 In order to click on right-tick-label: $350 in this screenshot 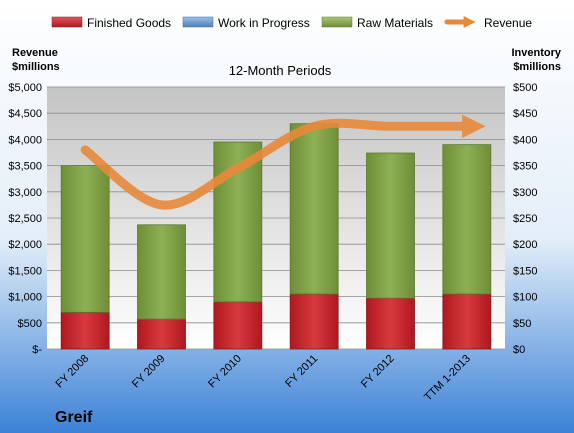, I will do `click(525, 167)`.